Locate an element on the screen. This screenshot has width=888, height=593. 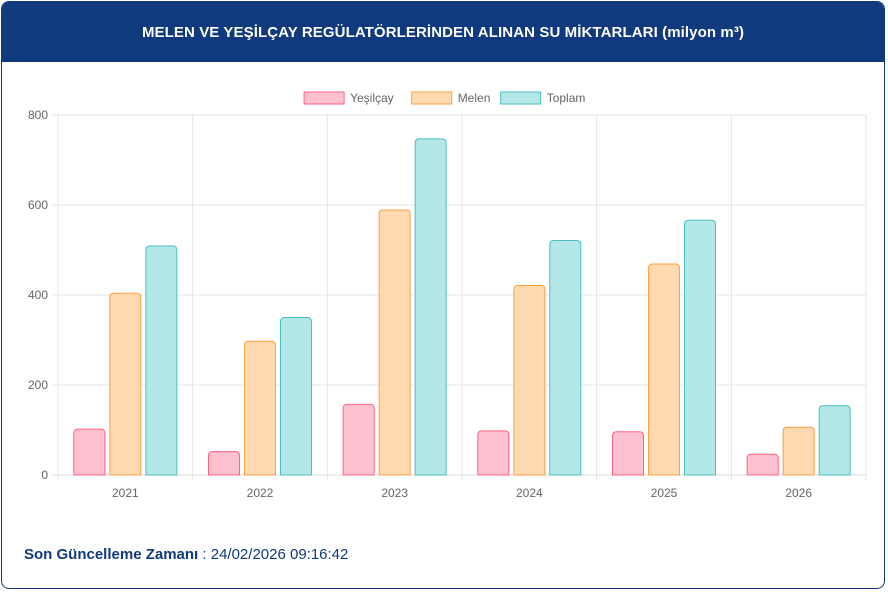
last-update-label: Son Güncelleme Zamanı is located at coordinates (111, 554).